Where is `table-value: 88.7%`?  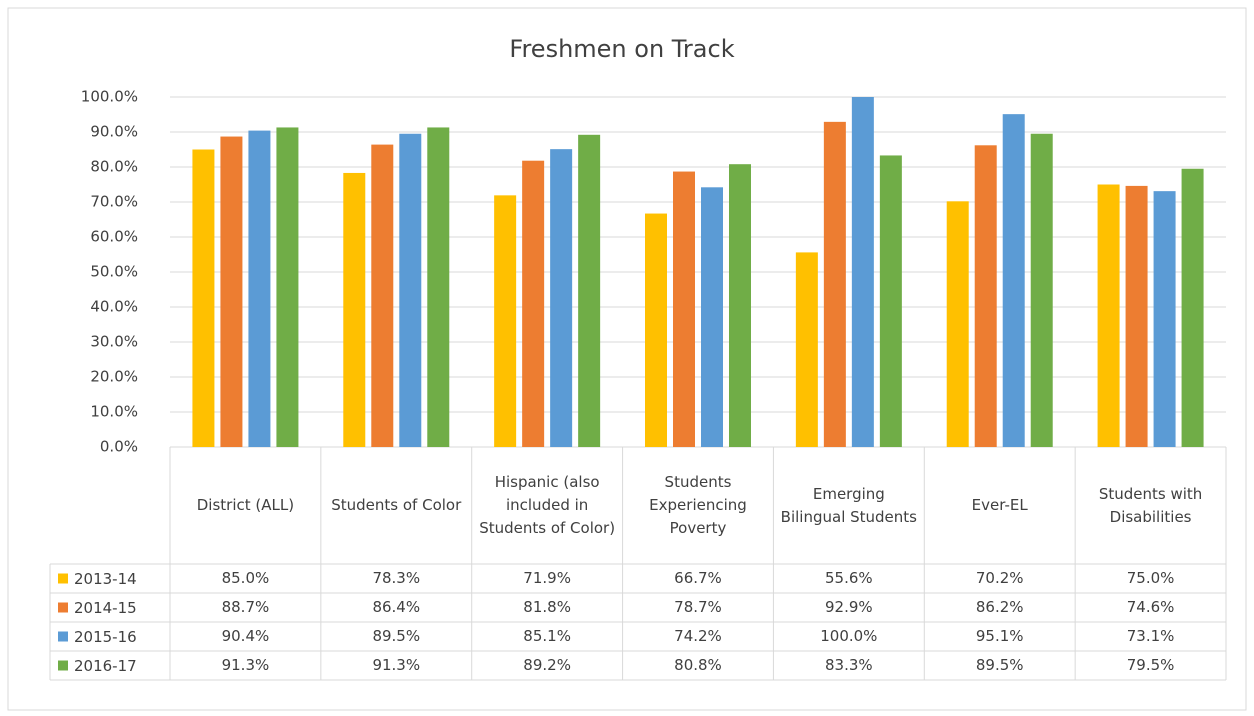
table-value: 88.7% is located at coordinates (245, 607).